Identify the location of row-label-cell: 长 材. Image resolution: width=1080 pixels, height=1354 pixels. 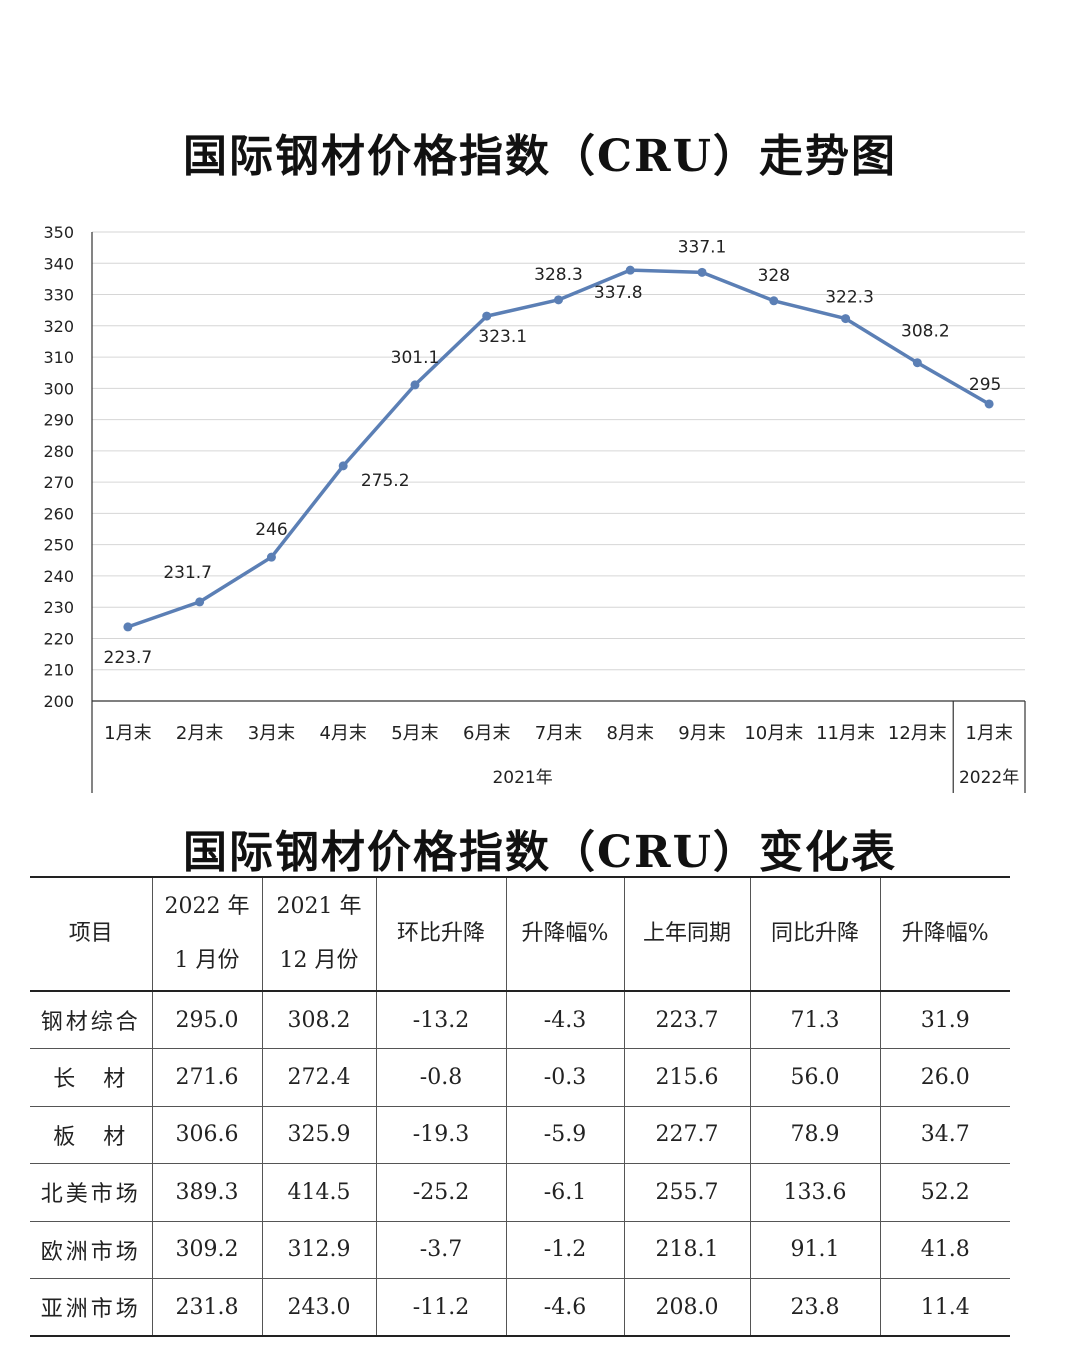
(91, 1077).